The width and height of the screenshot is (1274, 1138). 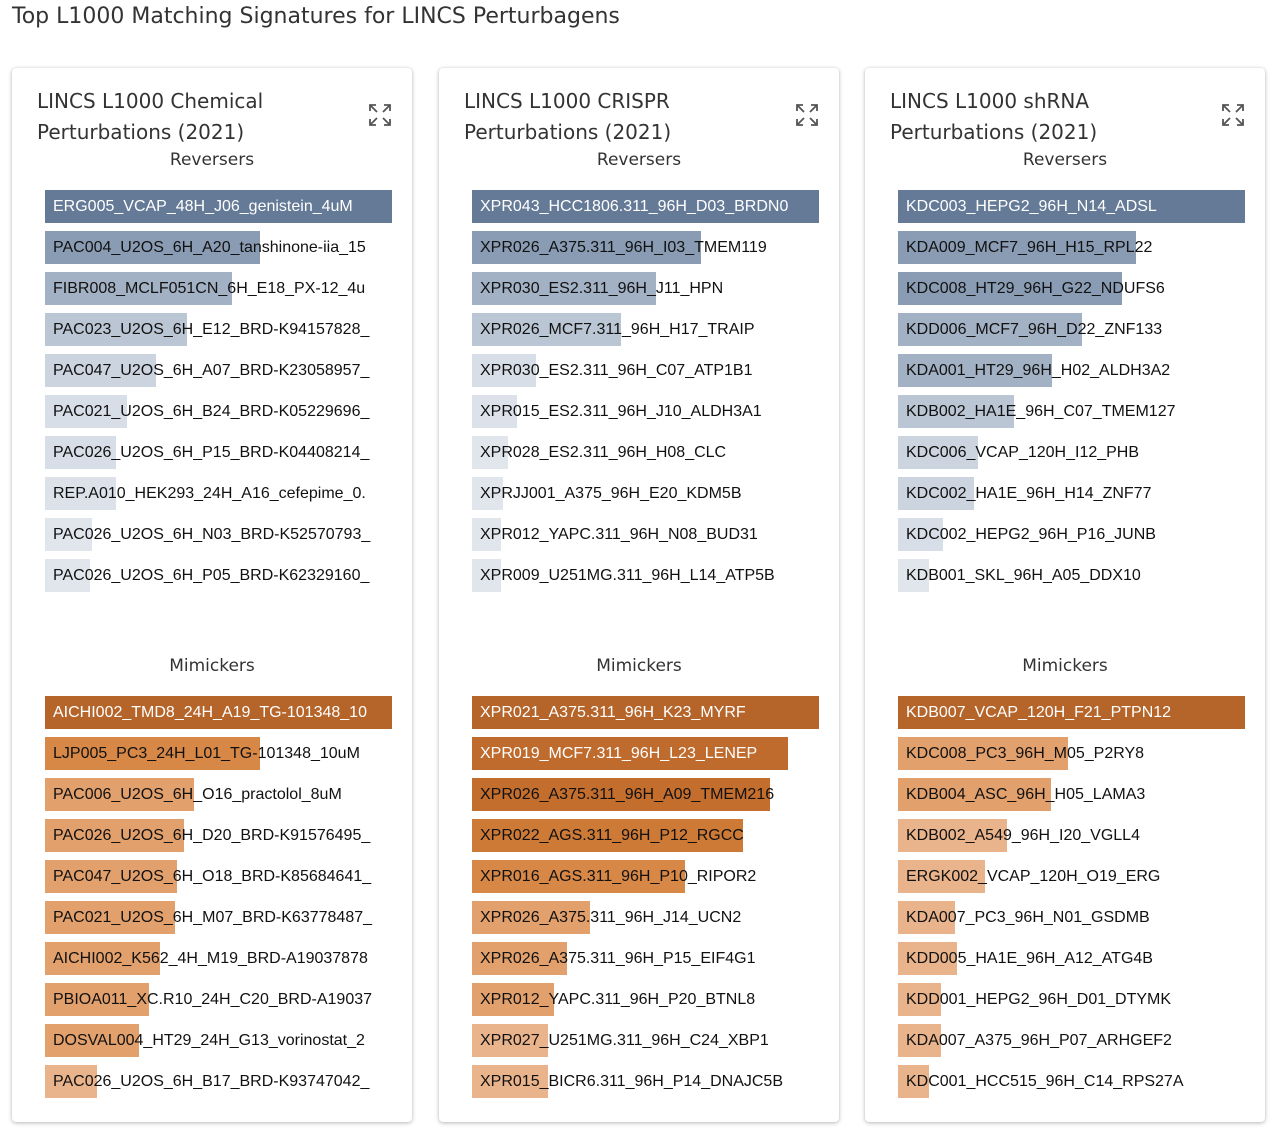 What do you see at coordinates (222, 917) in the screenshot?
I see `mimickers-bar-row: PAC021_U2OS_6H_M07_BRD-K63778487_` at bounding box center [222, 917].